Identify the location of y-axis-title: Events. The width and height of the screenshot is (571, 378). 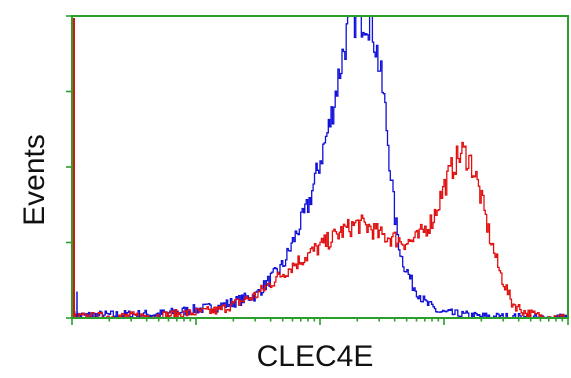
(34, 180).